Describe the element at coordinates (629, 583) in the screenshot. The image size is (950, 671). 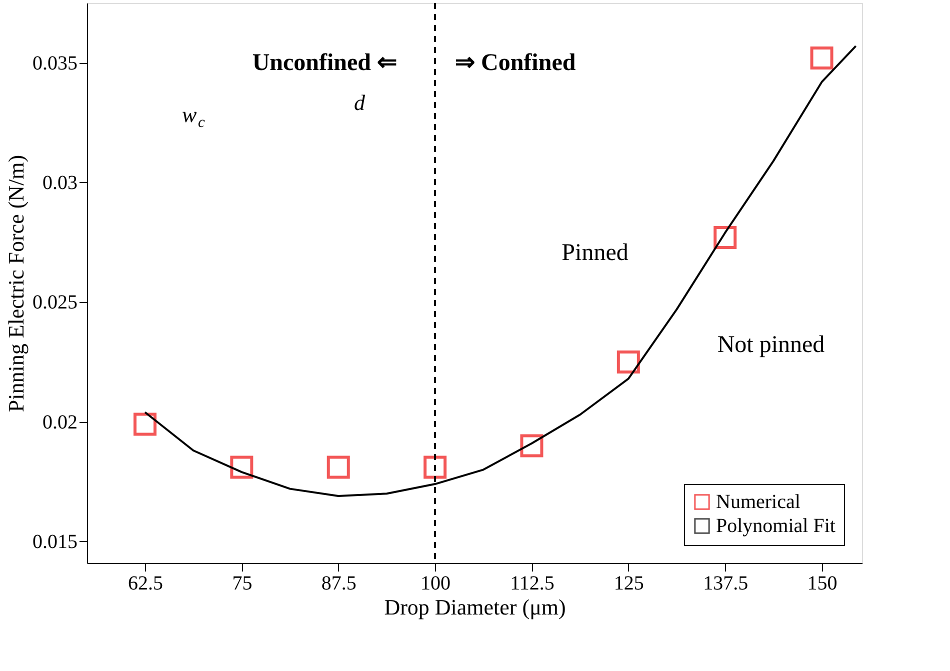
I see `x-tick-label: 125` at that location.